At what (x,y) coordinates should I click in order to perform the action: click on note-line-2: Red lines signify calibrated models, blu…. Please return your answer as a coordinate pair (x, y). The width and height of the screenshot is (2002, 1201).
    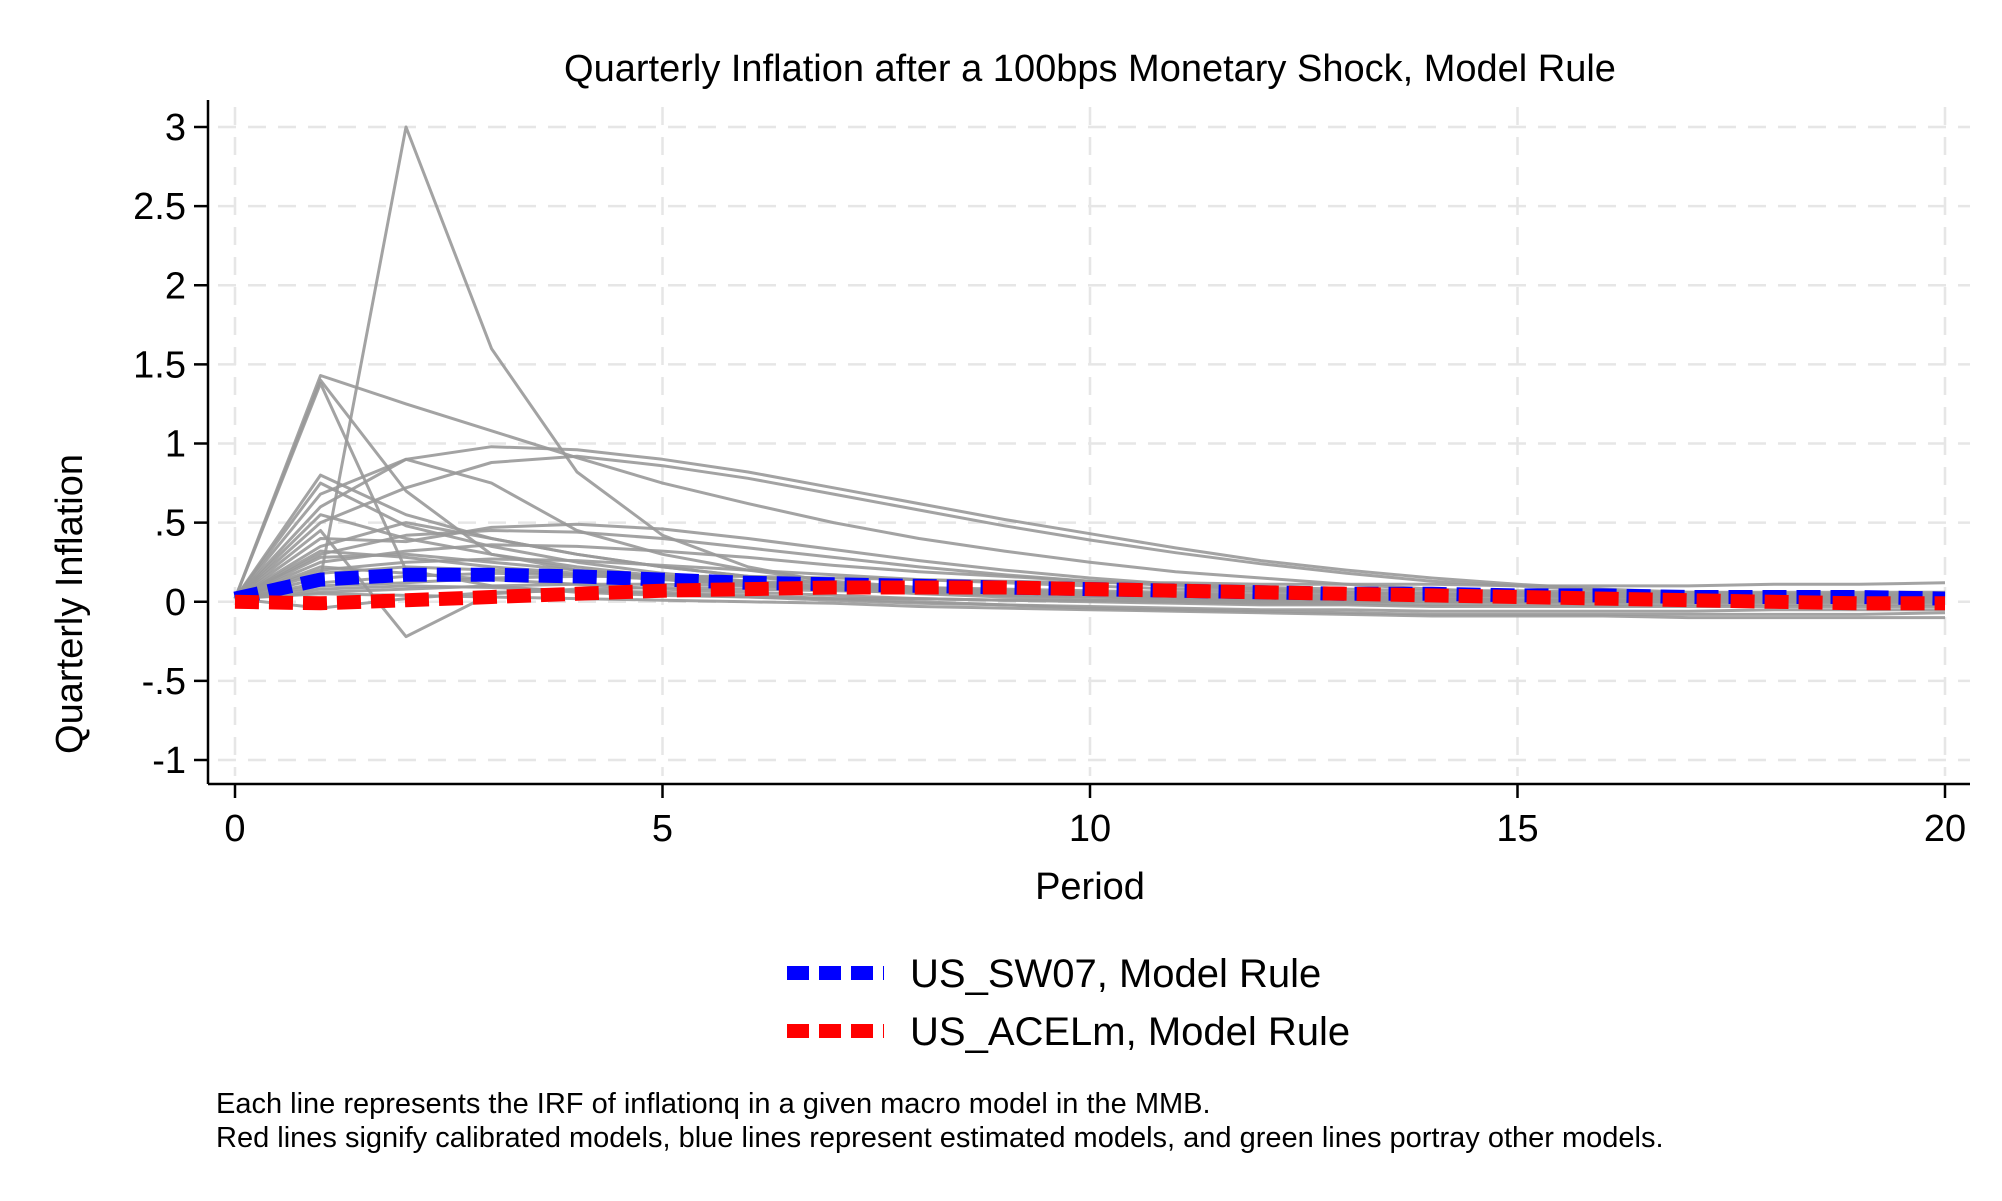
    Looking at the image, I should click on (940, 1138).